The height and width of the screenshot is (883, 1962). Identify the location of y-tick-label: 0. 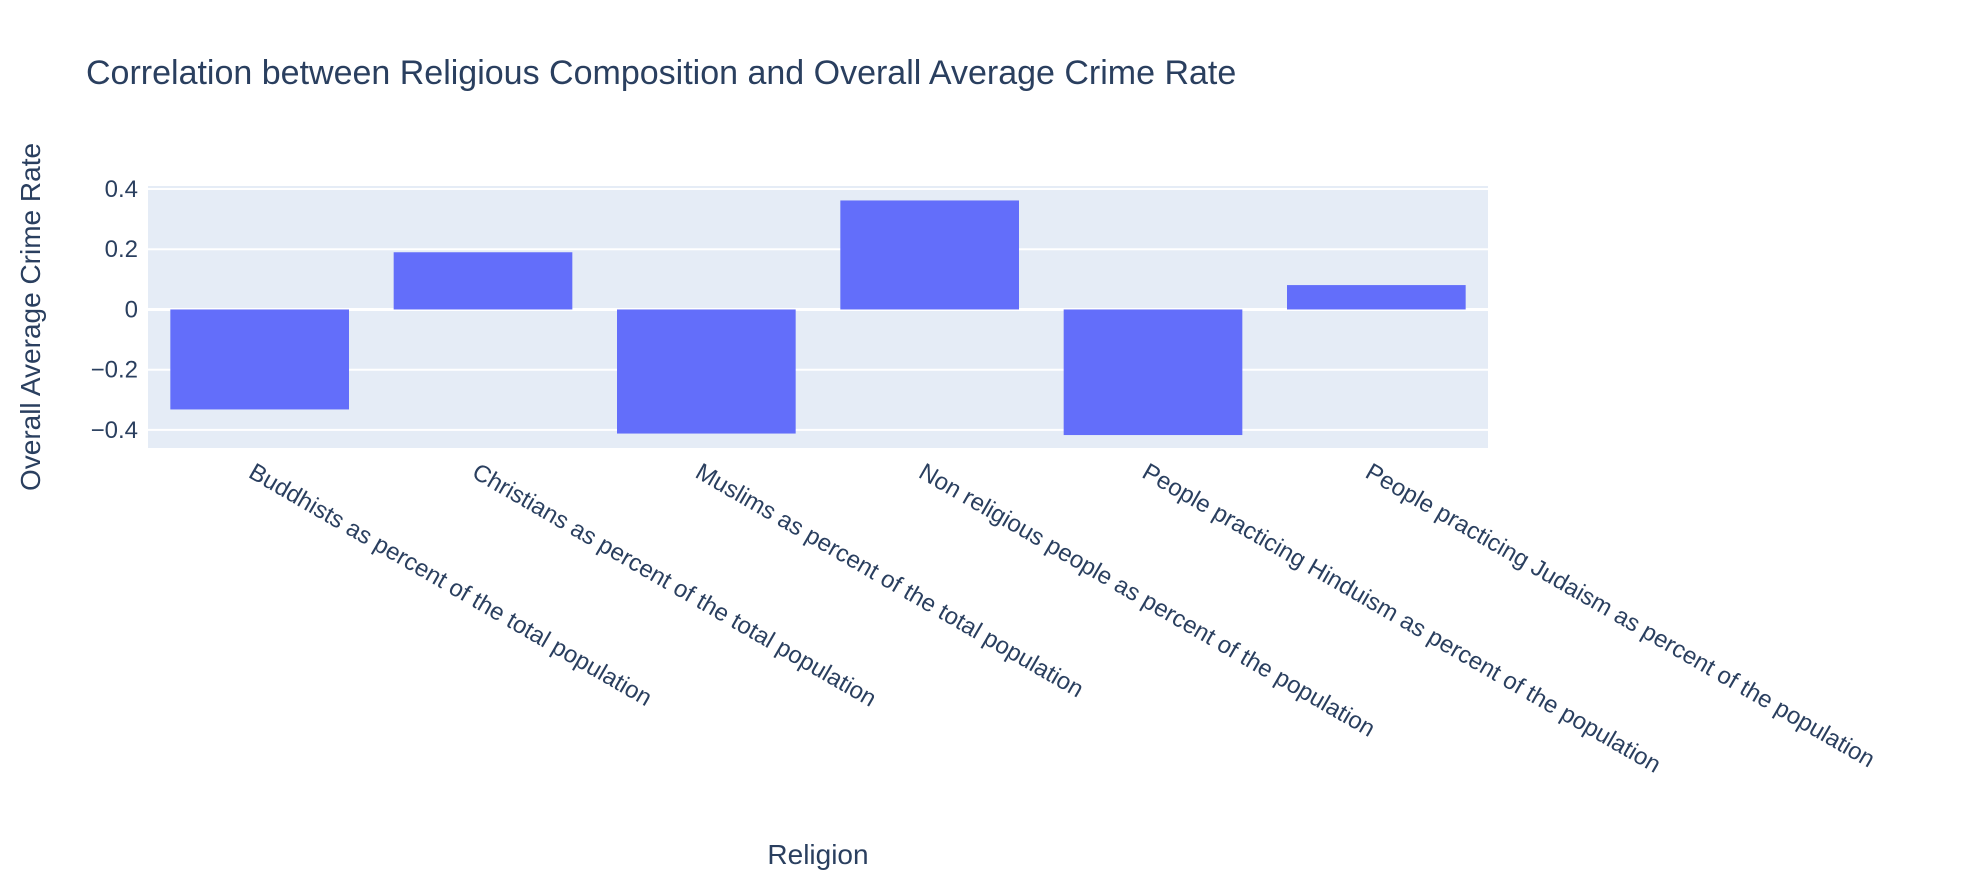
(131, 309).